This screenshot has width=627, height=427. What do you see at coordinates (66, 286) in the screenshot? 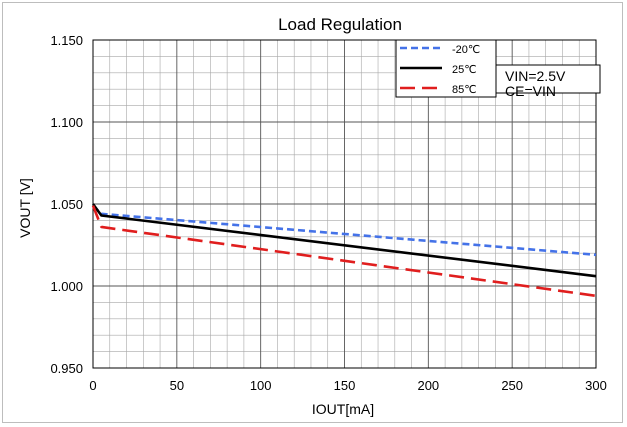
I see `y-tick-label: 1.000` at bounding box center [66, 286].